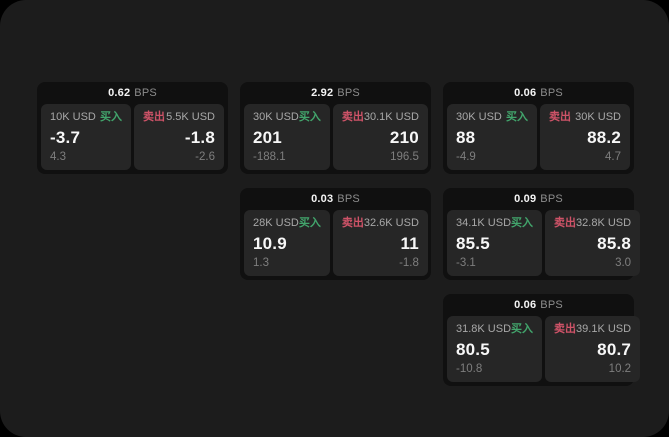 The height and width of the screenshot is (437, 669). Describe the element at coordinates (380, 137) in the screenshot. I see `sell-tile: 卖出 30.1K USD 210 196.5` at that location.